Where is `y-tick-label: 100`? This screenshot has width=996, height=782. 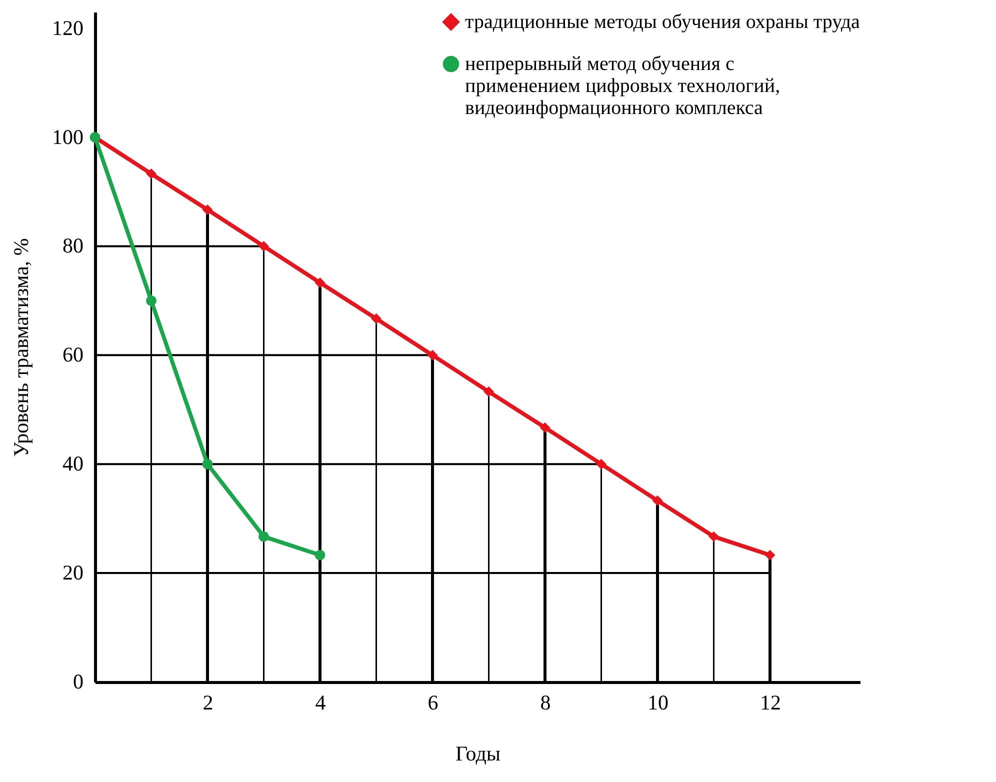
y-tick-label: 100 is located at coordinates (68, 136).